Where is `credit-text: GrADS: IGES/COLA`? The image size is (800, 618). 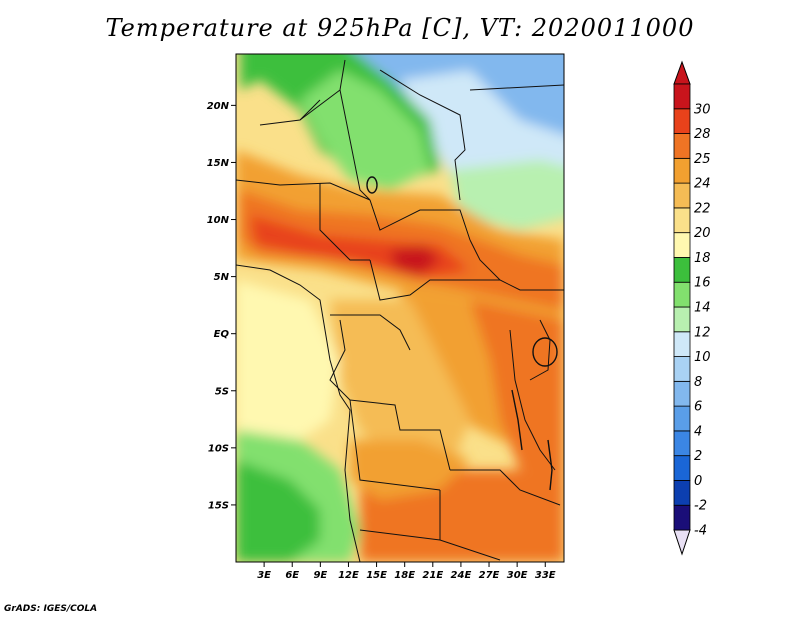
credit-text: GrADS: IGES/COLA is located at coordinates (51, 609).